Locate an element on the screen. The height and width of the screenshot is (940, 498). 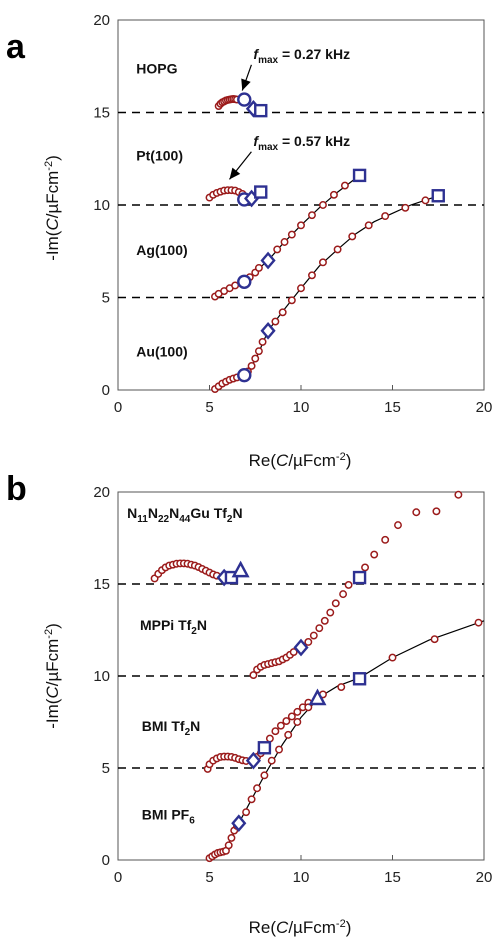
panel-b-letter: b is located at coordinates (16, 489).